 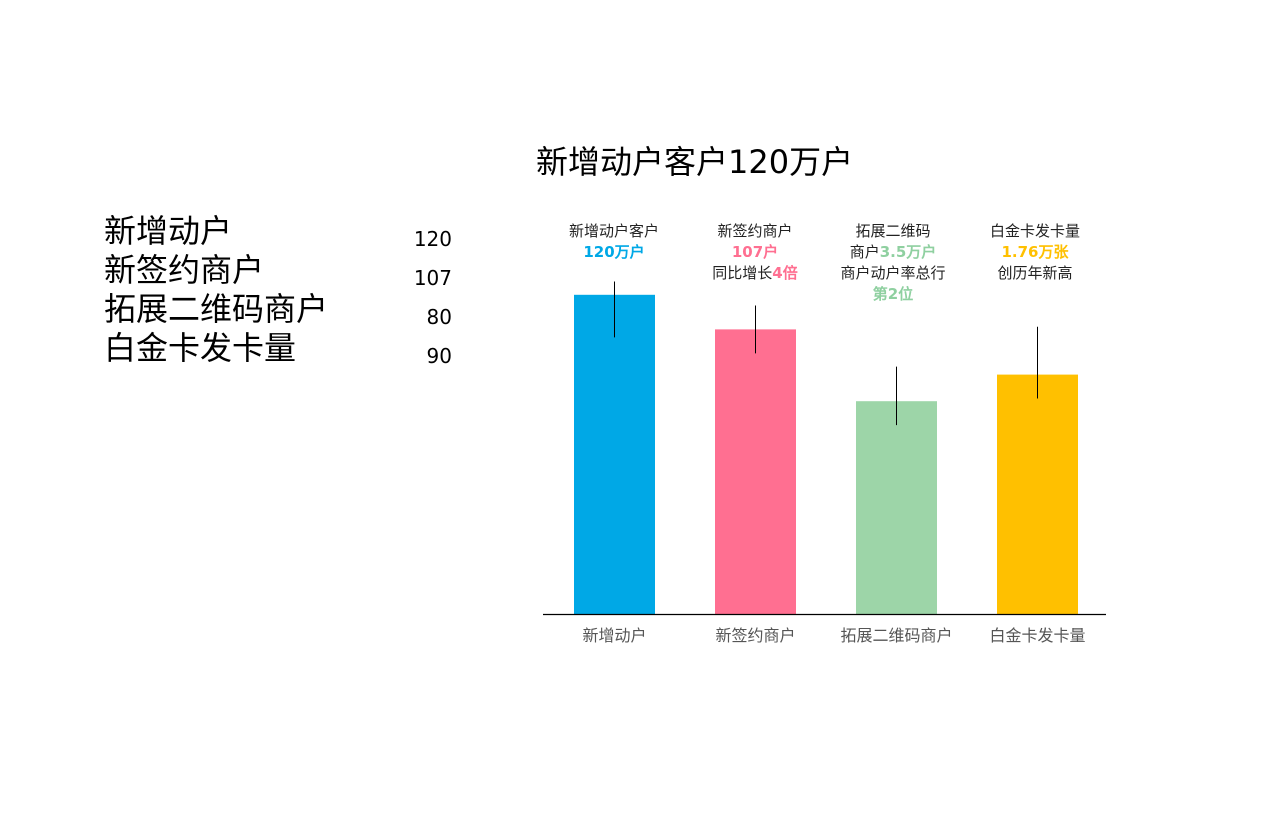 What do you see at coordinates (864, 252) in the screenshot?
I see `annotation-text: 商户` at bounding box center [864, 252].